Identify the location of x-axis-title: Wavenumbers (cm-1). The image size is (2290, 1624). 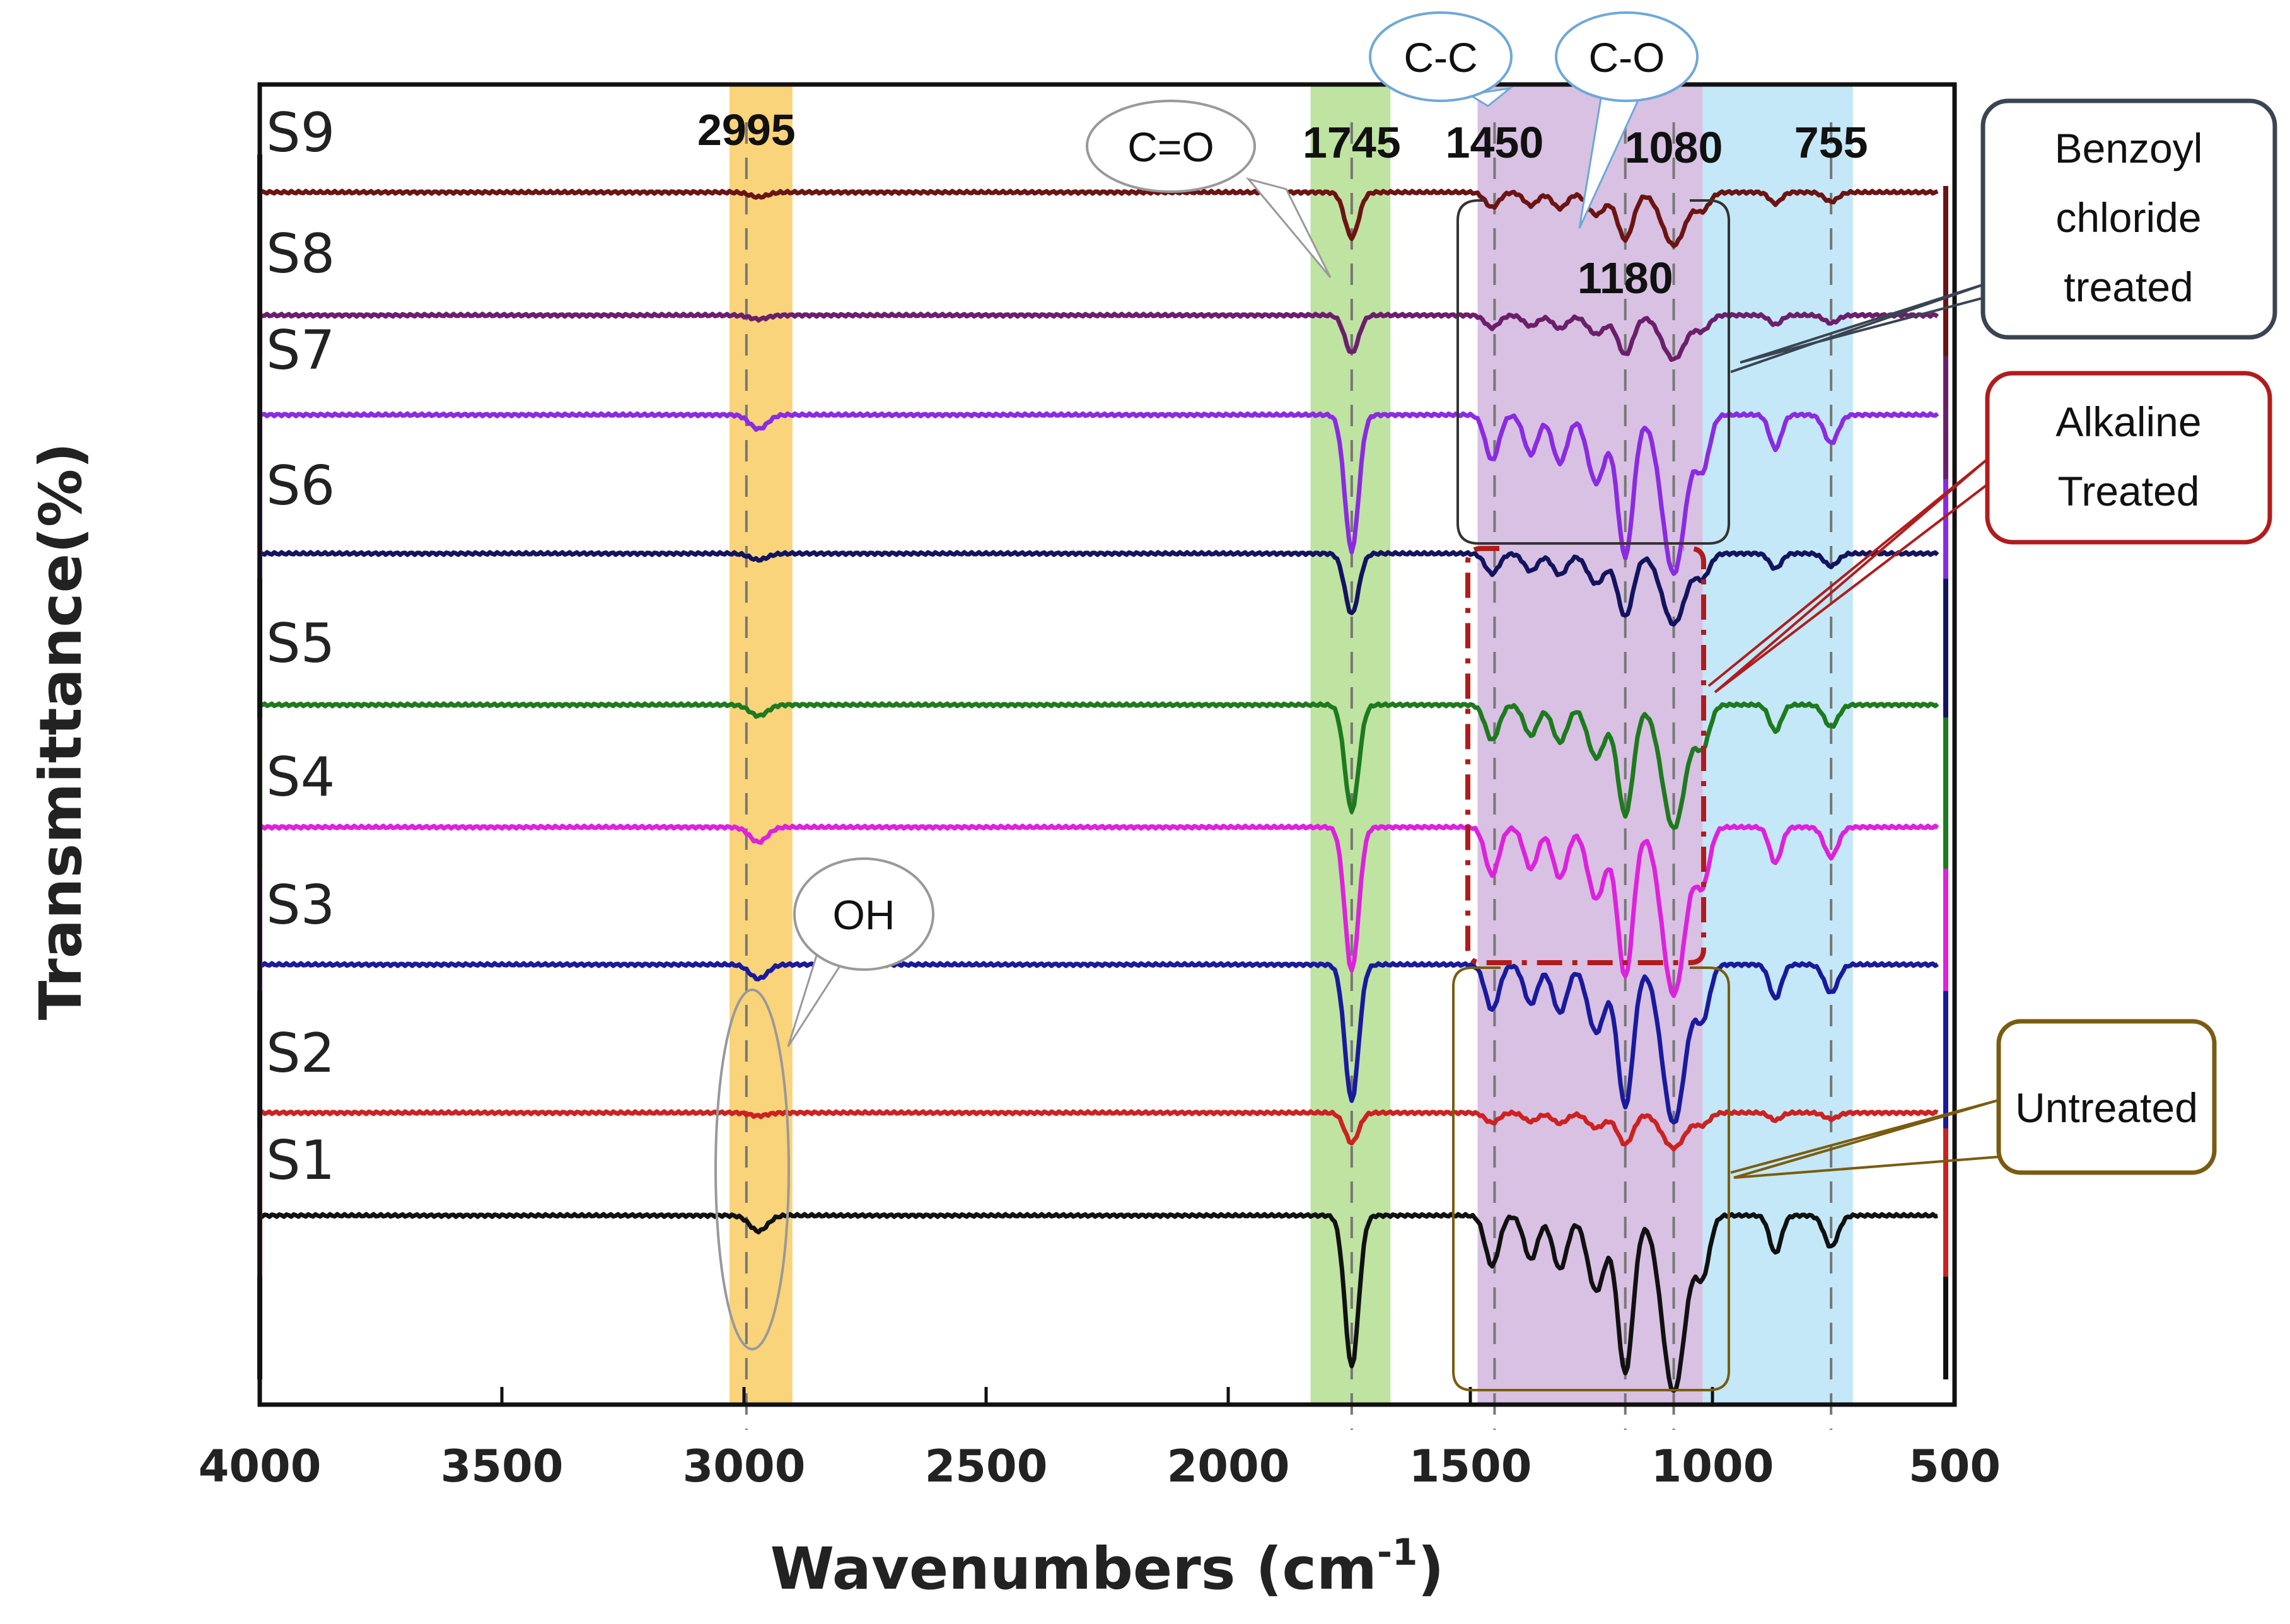
(1107, 1567).